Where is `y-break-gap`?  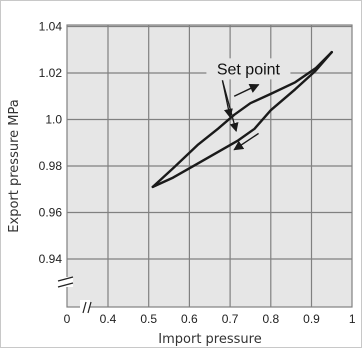 y-break-gap is located at coordinates (66, 282).